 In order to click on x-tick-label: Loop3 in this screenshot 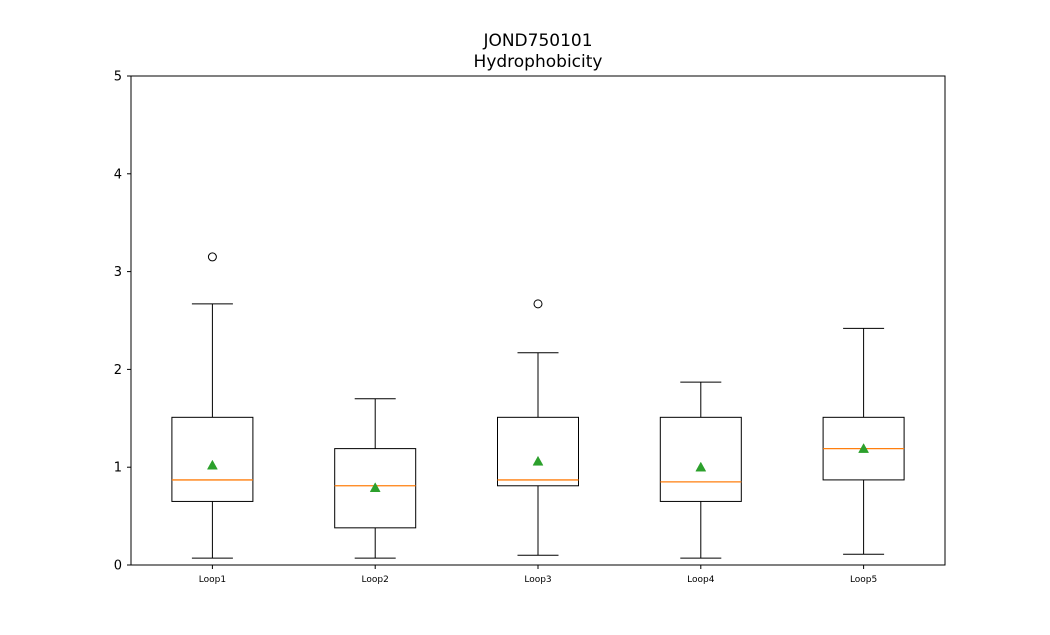, I will do `click(537, 580)`.